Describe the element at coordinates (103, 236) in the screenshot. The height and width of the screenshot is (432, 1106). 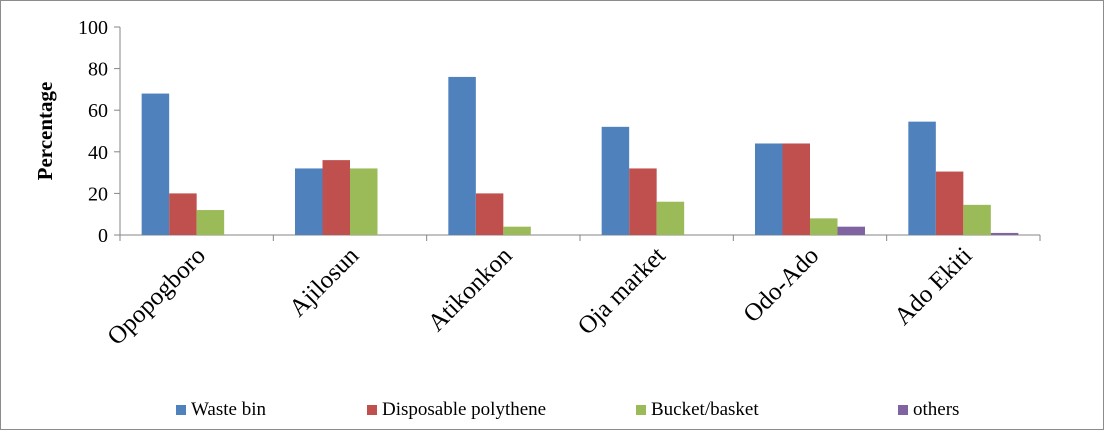
I see `y-tick-label: 0` at that location.